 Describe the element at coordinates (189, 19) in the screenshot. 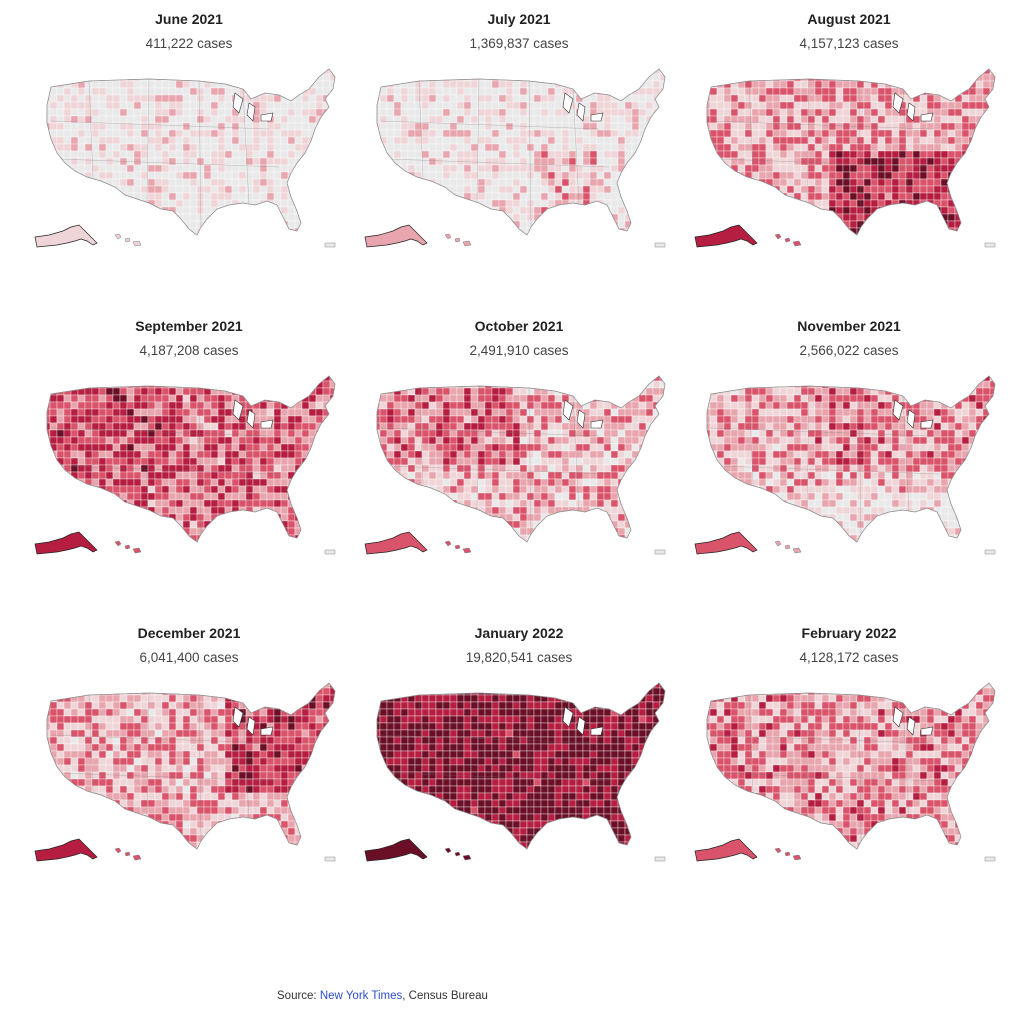

I see `panel-title: June 2021` at that location.